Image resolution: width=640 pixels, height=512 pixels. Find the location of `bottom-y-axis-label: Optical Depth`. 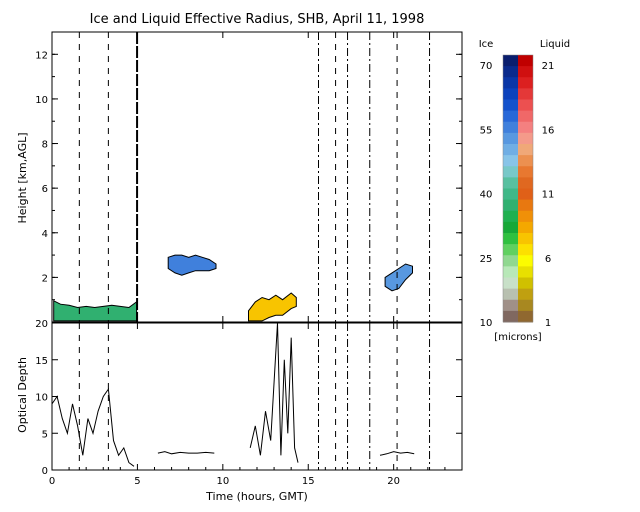

bottom-y-axis-label: Optical Depth is located at coordinates (22, 395).